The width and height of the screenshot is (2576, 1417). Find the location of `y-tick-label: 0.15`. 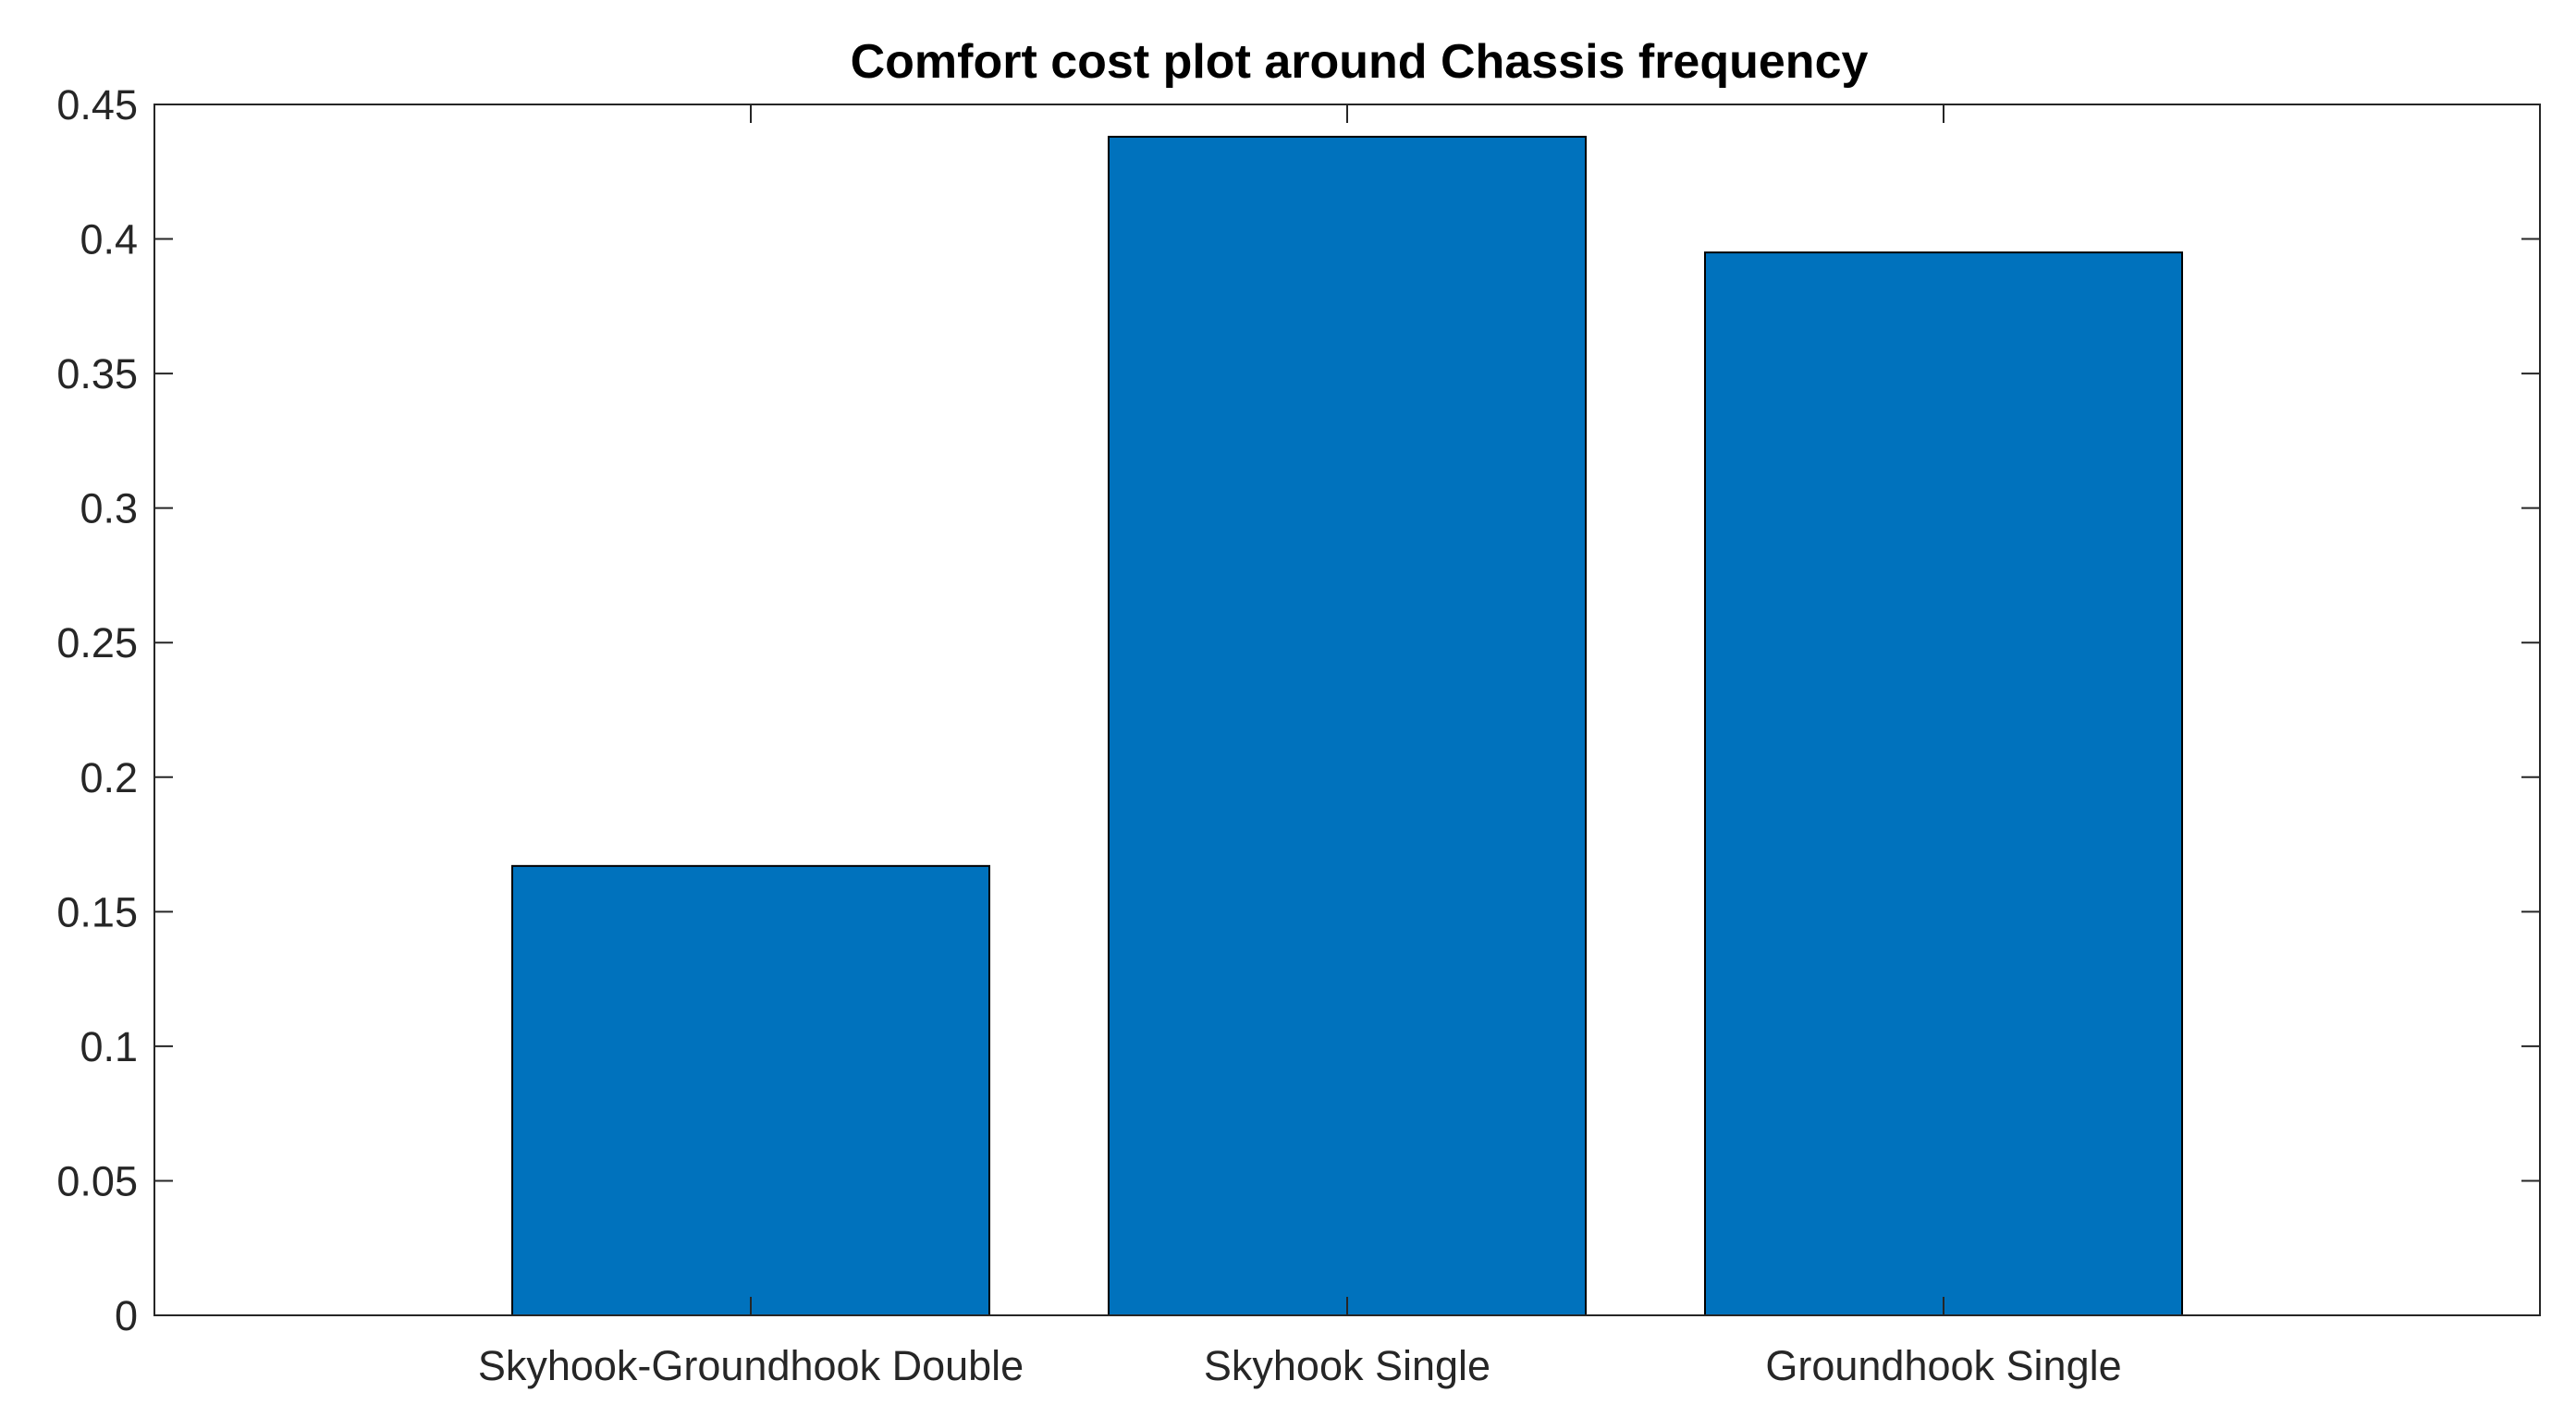

y-tick-label: 0.15 is located at coordinates (97, 911).